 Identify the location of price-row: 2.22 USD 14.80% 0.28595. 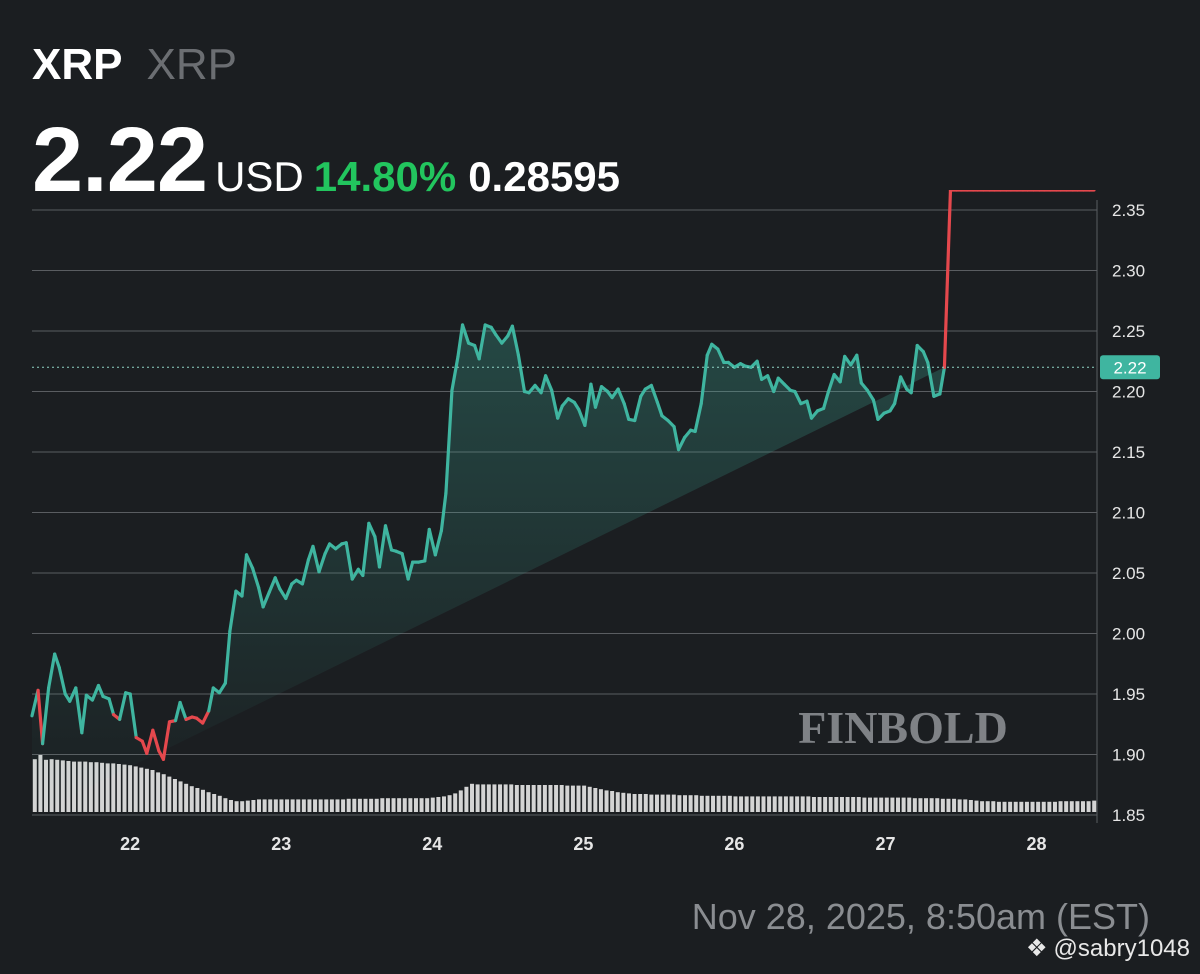
(326, 160).